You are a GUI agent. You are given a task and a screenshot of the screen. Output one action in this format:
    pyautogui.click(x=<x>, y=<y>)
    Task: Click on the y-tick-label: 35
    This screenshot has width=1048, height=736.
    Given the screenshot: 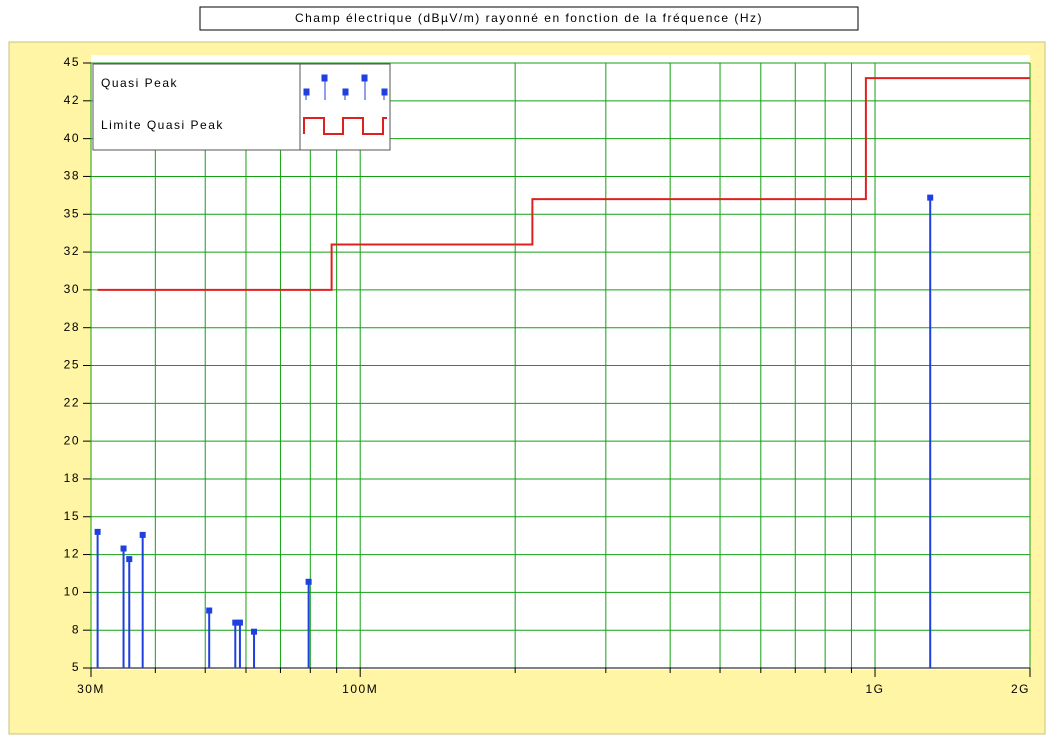 What is the action you would take?
    pyautogui.click(x=72, y=213)
    